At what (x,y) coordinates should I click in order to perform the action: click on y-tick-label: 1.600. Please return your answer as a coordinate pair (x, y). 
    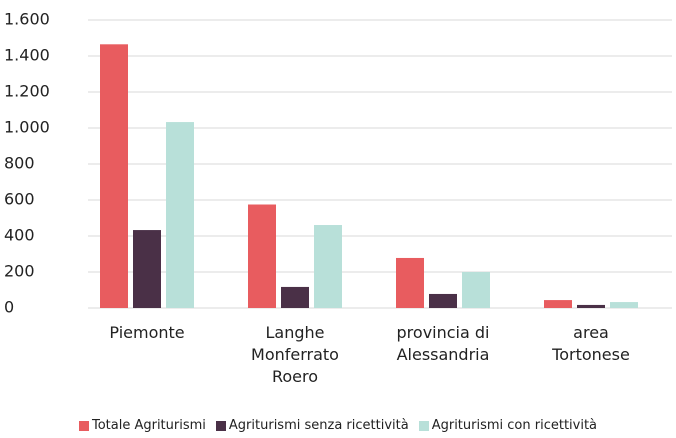
    Looking at the image, I should click on (27, 19).